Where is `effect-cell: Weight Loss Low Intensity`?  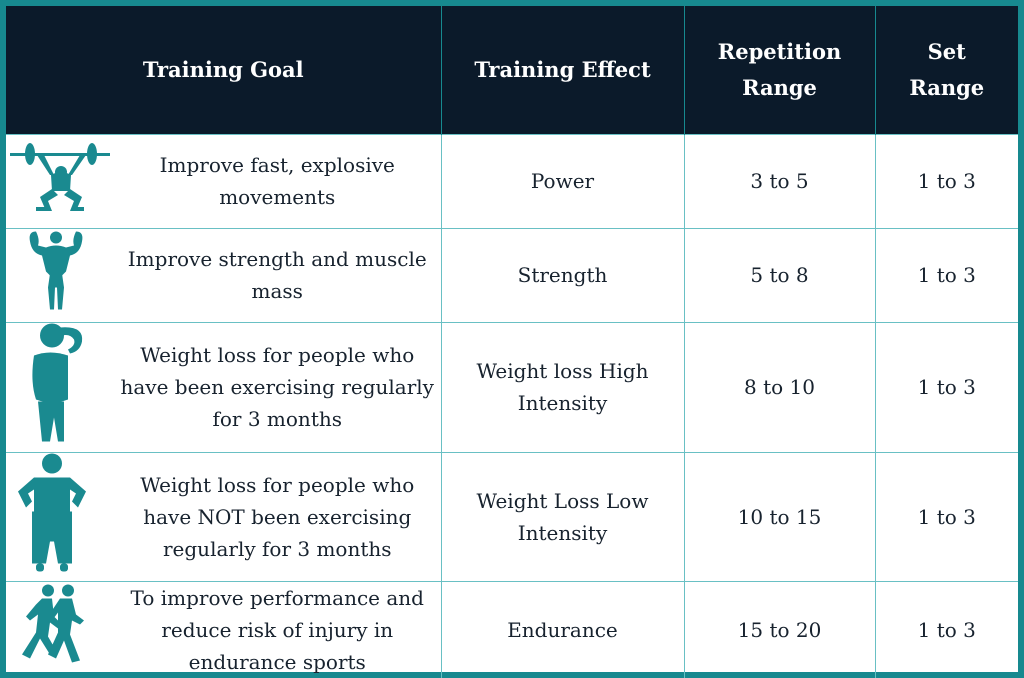
effect-cell: Weight Loss Low Intensity is located at coordinates (562, 516).